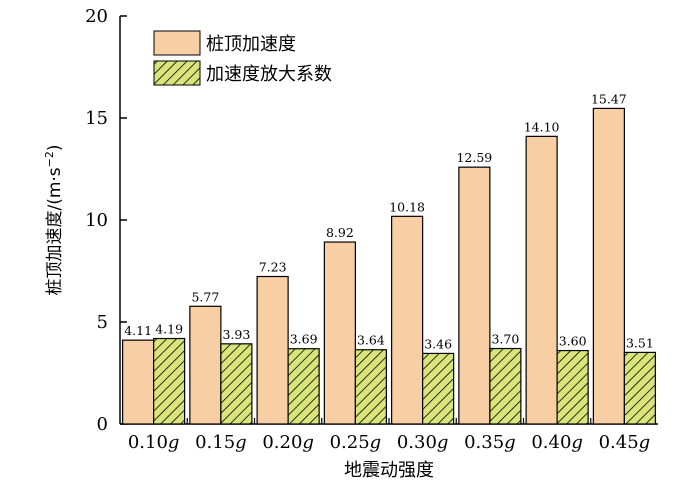 The width and height of the screenshot is (700, 492). Describe the element at coordinates (102, 424) in the screenshot. I see `y-tick-label: 0` at that location.